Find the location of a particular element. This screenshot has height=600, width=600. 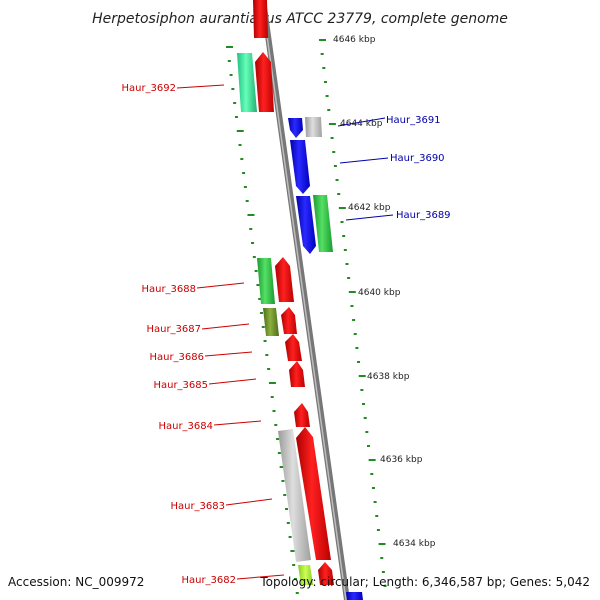

kbp-label: 4642 kbp is located at coordinates (369, 208).